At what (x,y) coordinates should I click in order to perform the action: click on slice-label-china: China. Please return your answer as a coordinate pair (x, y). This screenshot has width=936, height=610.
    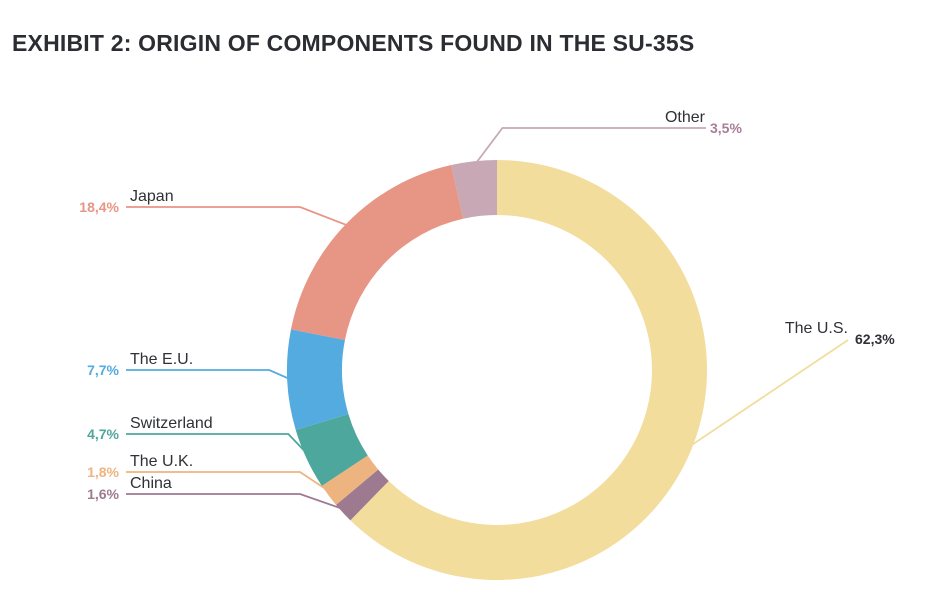
    Looking at the image, I should click on (151, 483).